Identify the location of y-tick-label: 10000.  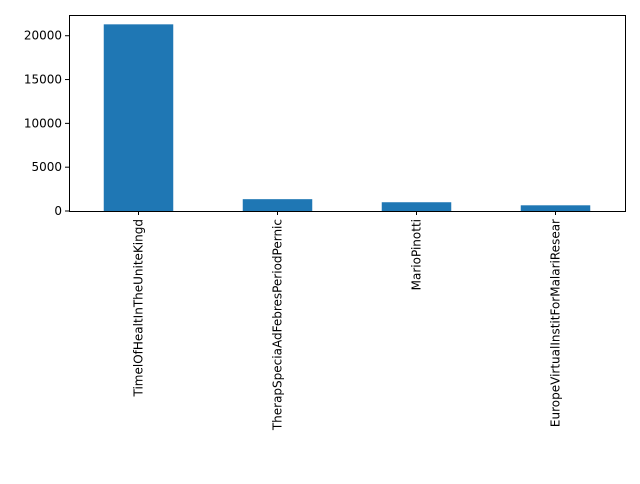
(43, 123).